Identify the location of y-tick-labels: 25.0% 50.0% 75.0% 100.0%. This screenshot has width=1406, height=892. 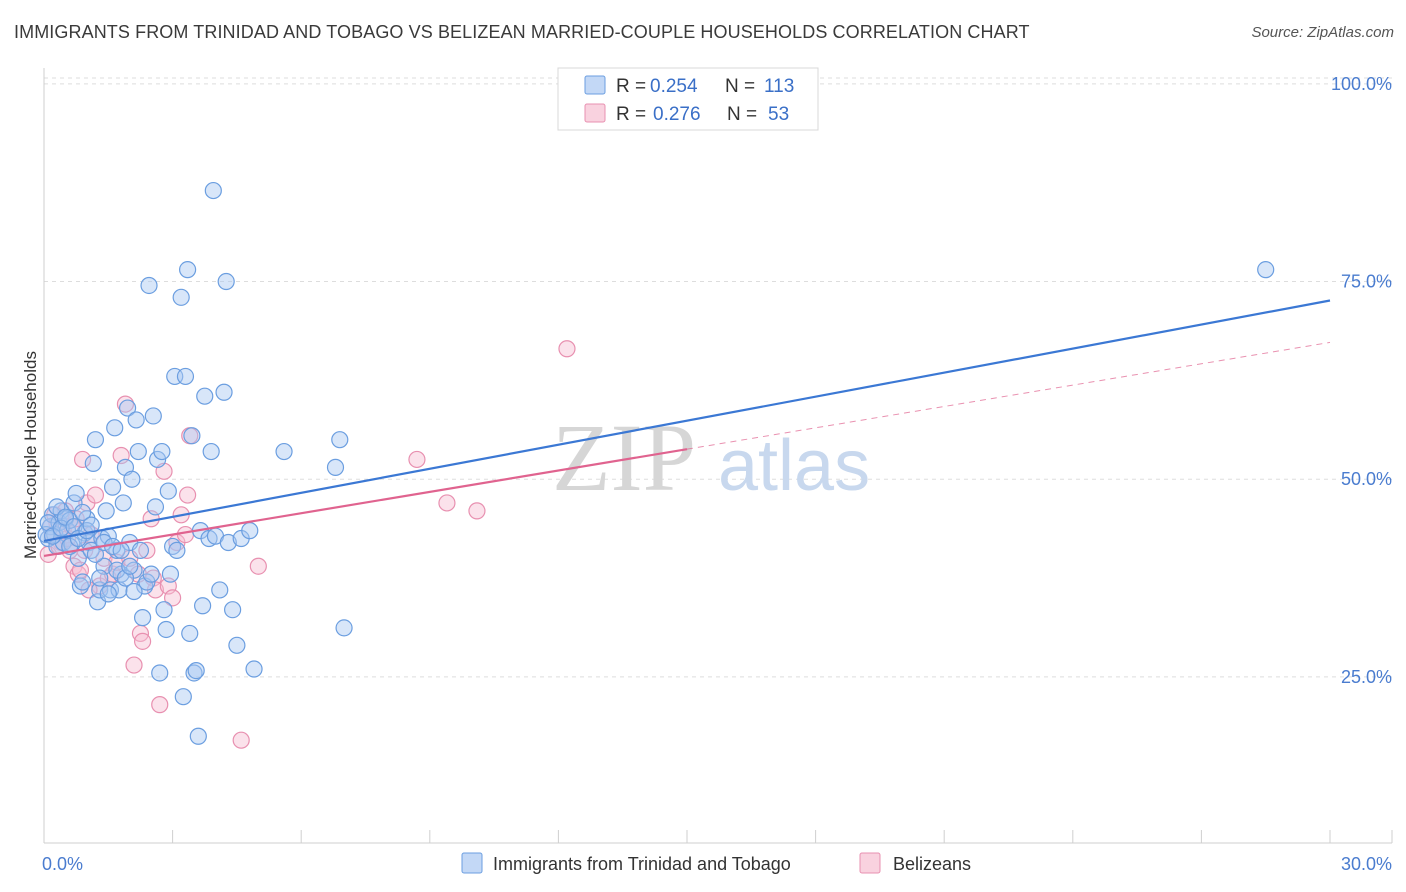
(1361, 380).